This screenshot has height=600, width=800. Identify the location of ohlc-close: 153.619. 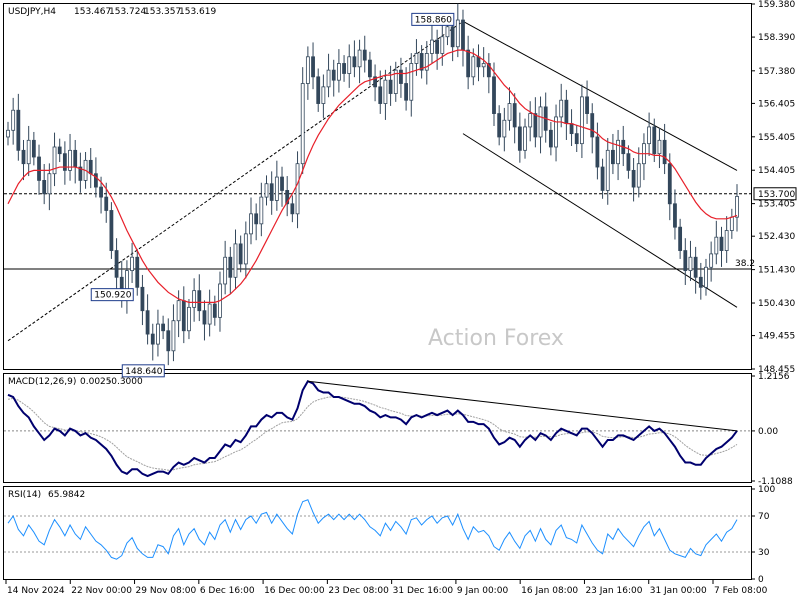
(197, 12).